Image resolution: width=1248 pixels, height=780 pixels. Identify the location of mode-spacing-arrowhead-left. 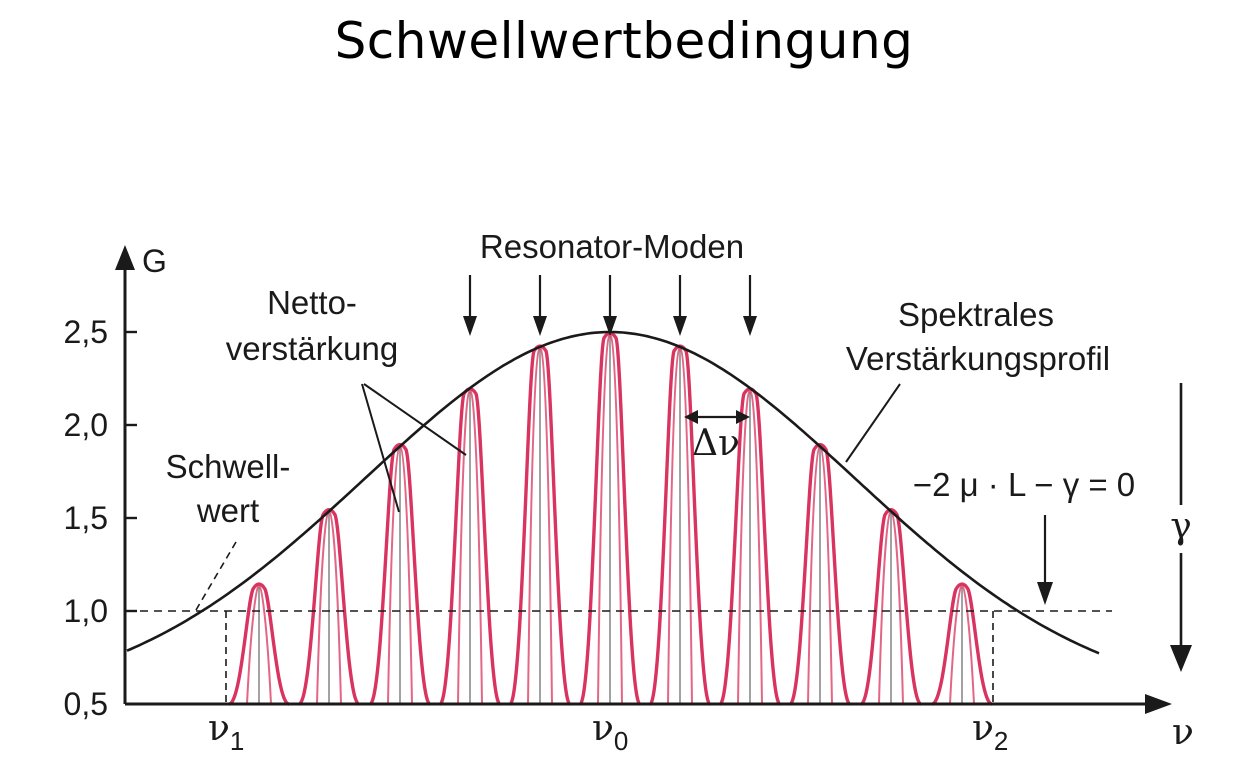
(691, 417).